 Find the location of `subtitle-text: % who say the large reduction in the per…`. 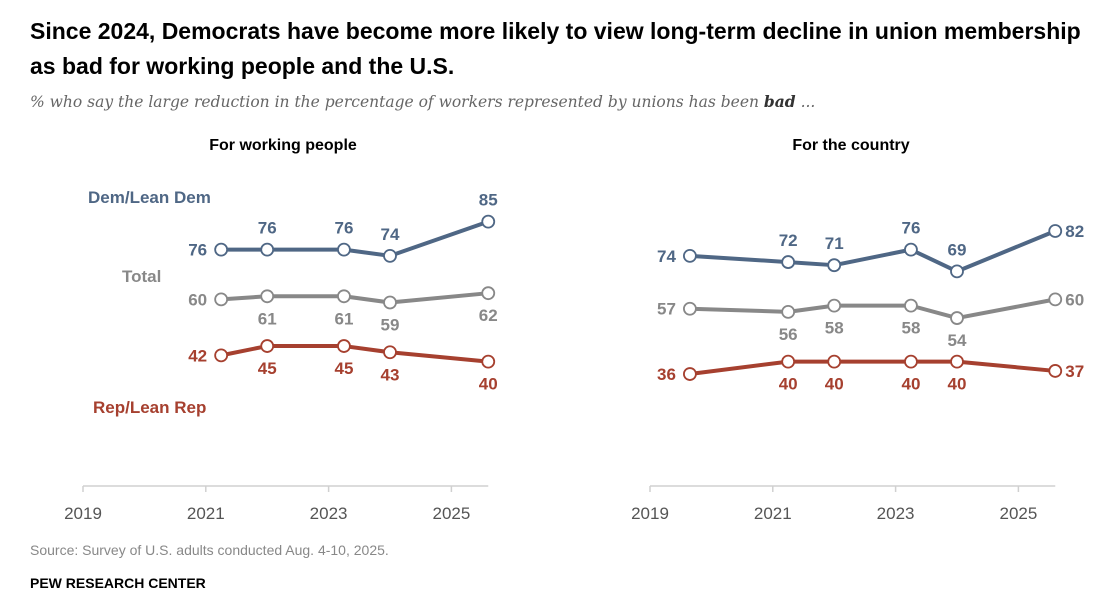

subtitle-text: % who say the large reduction in the per… is located at coordinates (397, 102).